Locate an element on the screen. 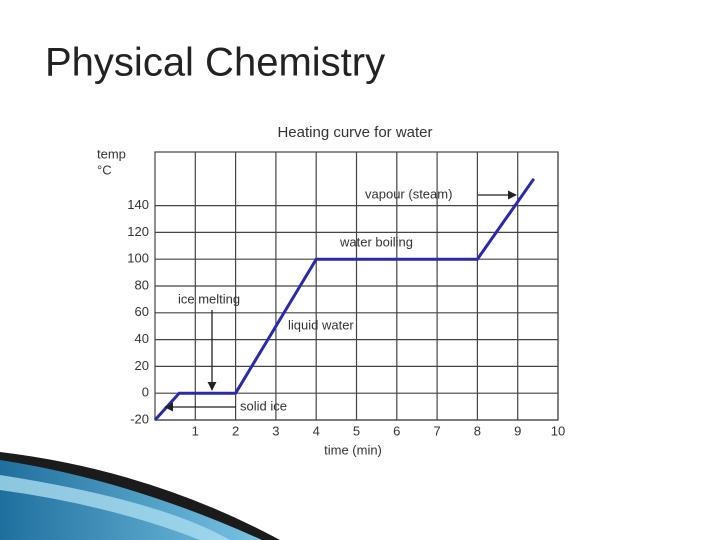 This screenshot has width=720, height=540. x-tick-label: 1 is located at coordinates (195, 430).